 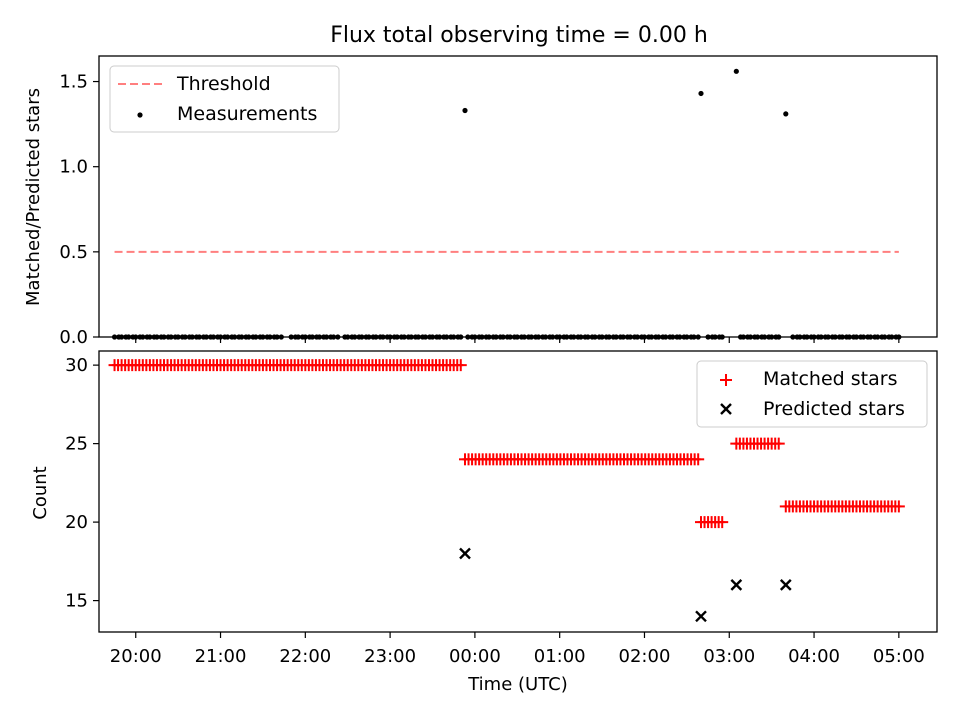 What do you see at coordinates (76, 444) in the screenshot?
I see `y-tick-label: 25` at bounding box center [76, 444].